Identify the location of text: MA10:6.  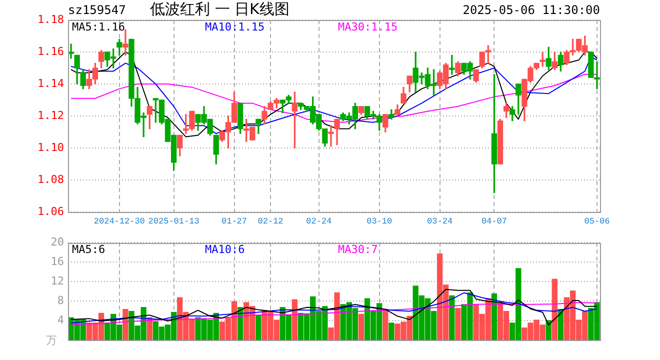
(225, 249).